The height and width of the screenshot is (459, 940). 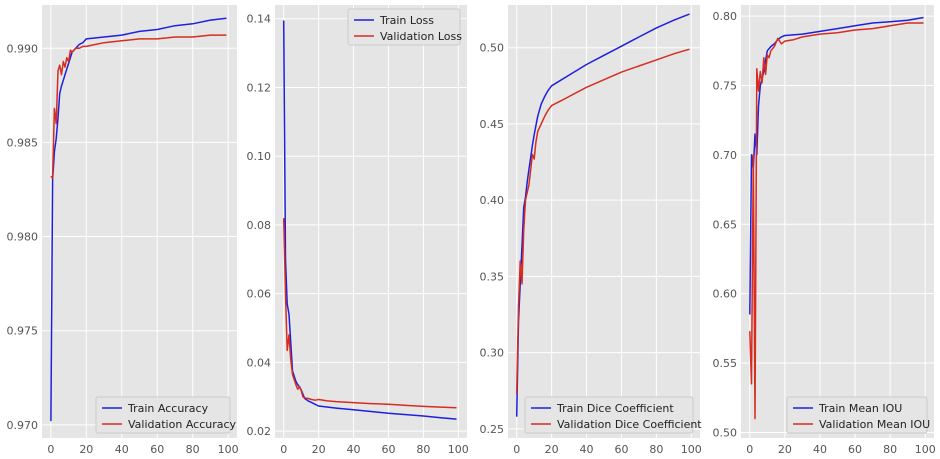 I want to click on legend: Train Loss Validation Loss, so click(x=404, y=27).